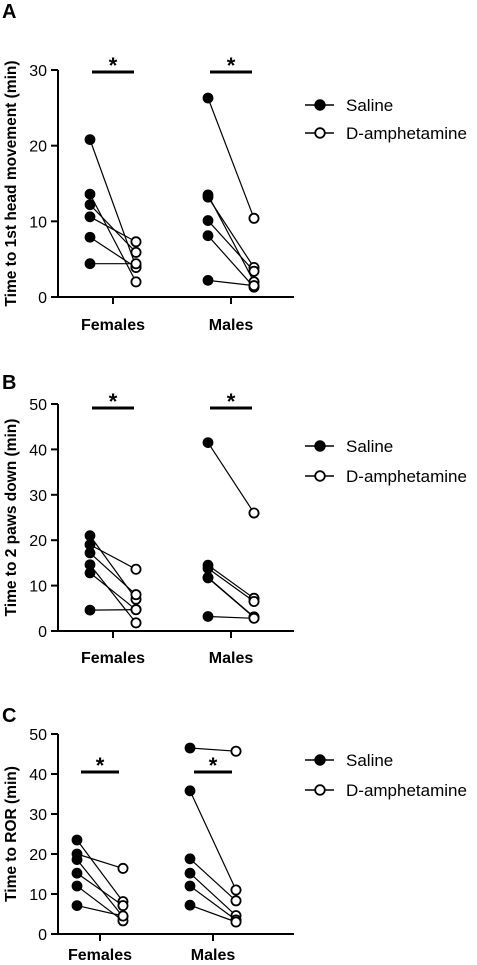 This screenshot has height=965, width=477. What do you see at coordinates (38, 587) in the screenshot?
I see `y-tick-label: 10` at bounding box center [38, 587].